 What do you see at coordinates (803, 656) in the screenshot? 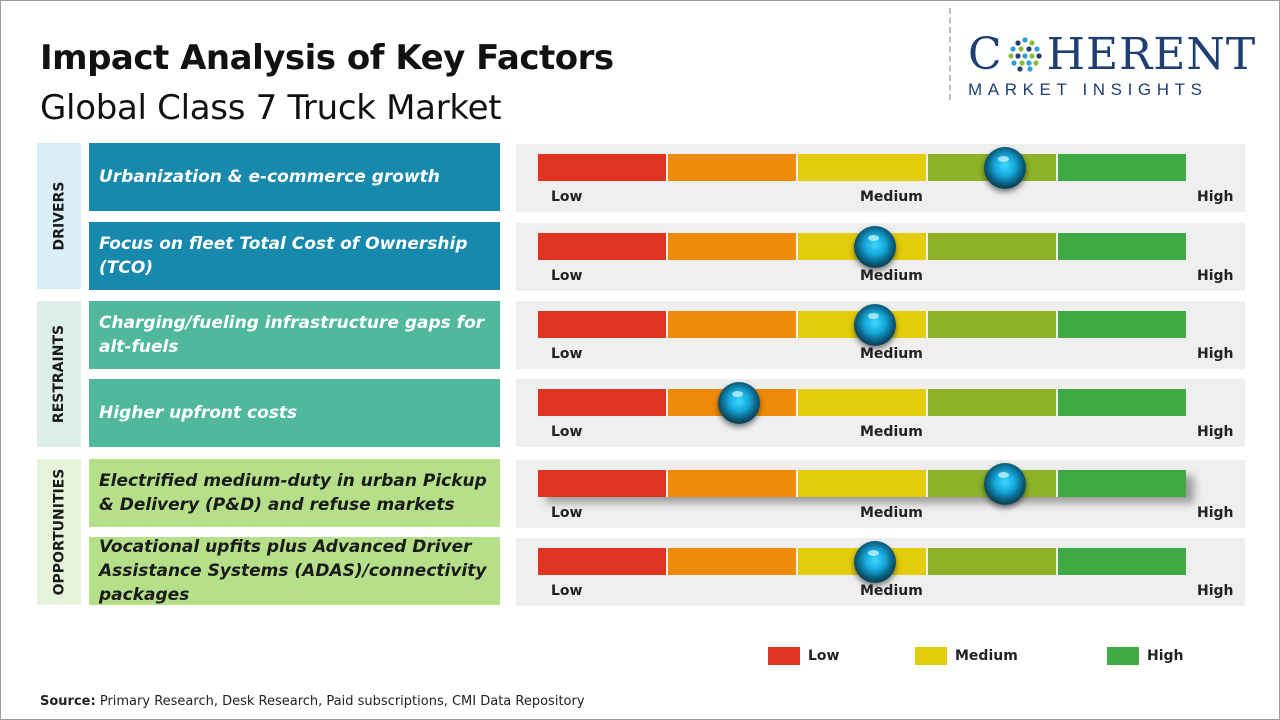
I see `legend-item-low: Low` at bounding box center [803, 656].